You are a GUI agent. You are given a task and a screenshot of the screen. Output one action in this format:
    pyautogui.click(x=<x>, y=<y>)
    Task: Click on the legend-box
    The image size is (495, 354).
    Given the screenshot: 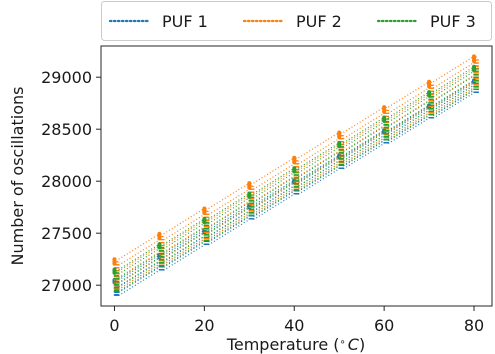 What is the action you would take?
    pyautogui.click(x=296, y=21)
    